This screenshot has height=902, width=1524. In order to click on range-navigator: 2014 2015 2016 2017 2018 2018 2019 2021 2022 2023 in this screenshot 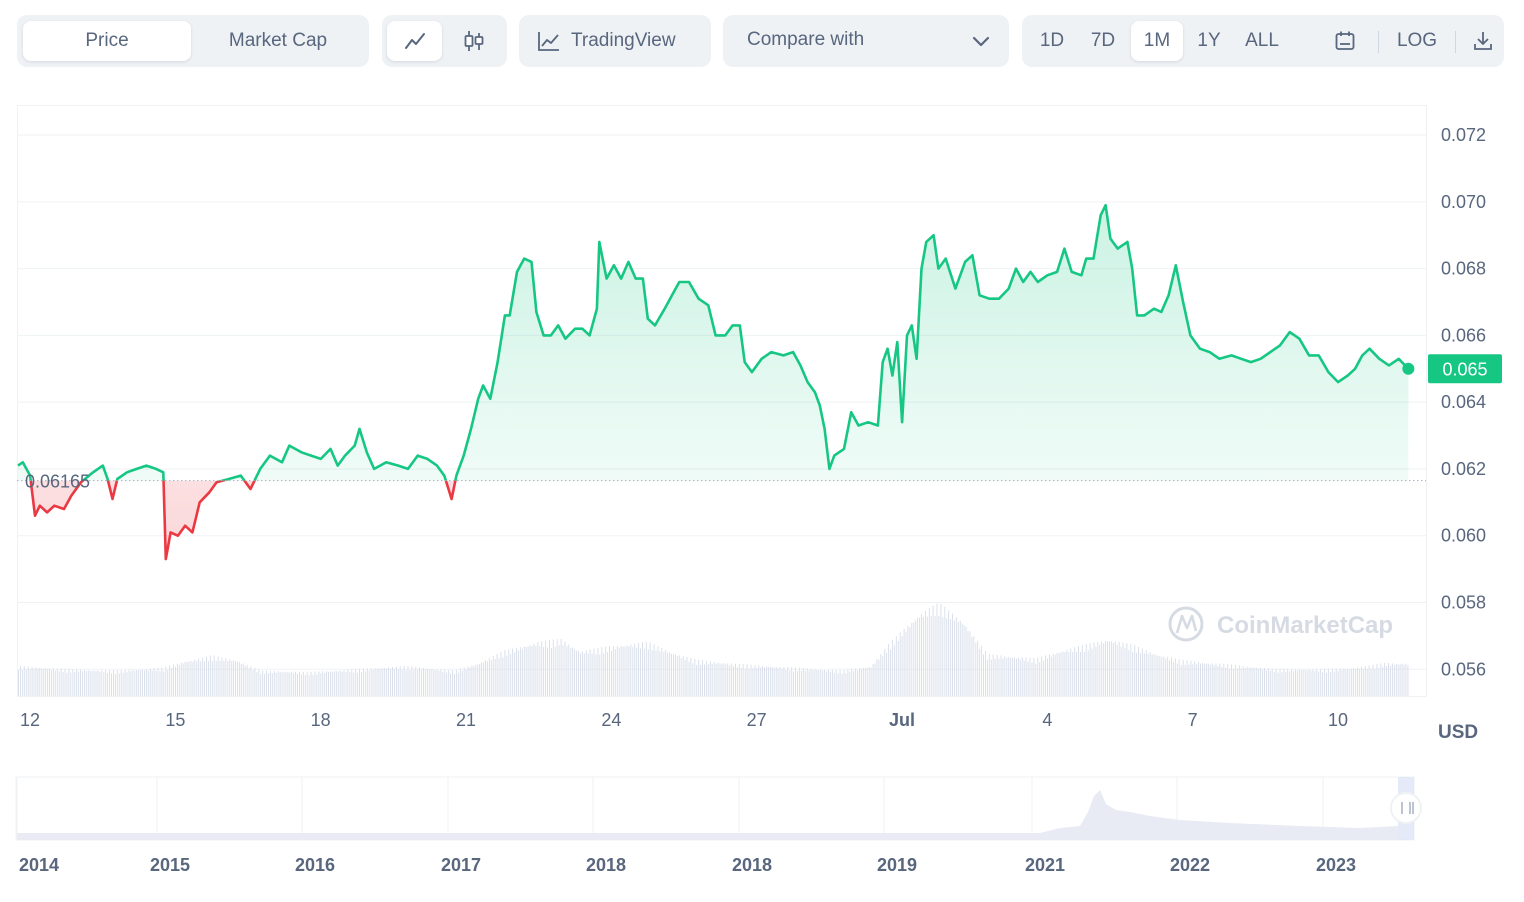, I will do `click(718, 825)`.